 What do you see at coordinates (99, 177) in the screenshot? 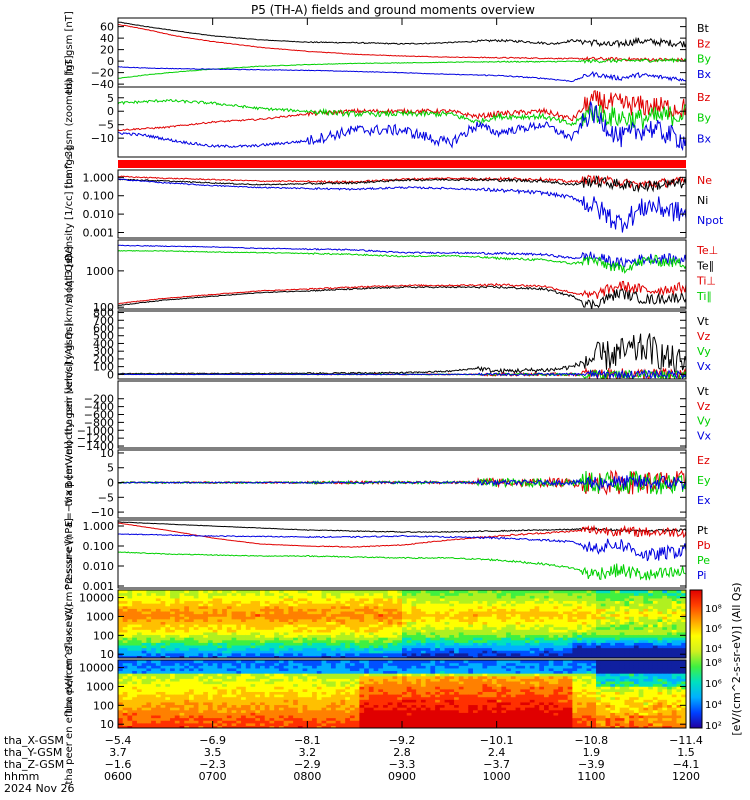
I see `y-tick-label: 1.000` at bounding box center [99, 177].